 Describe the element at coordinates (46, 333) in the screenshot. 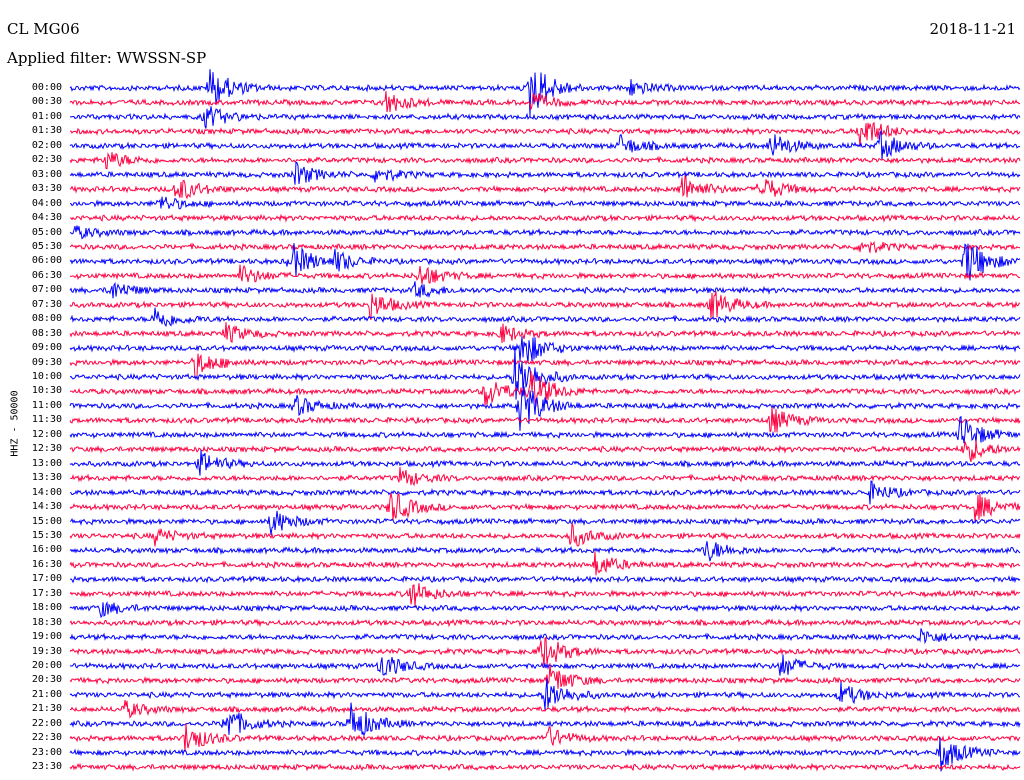

I see `time-label: 08:30` at that location.